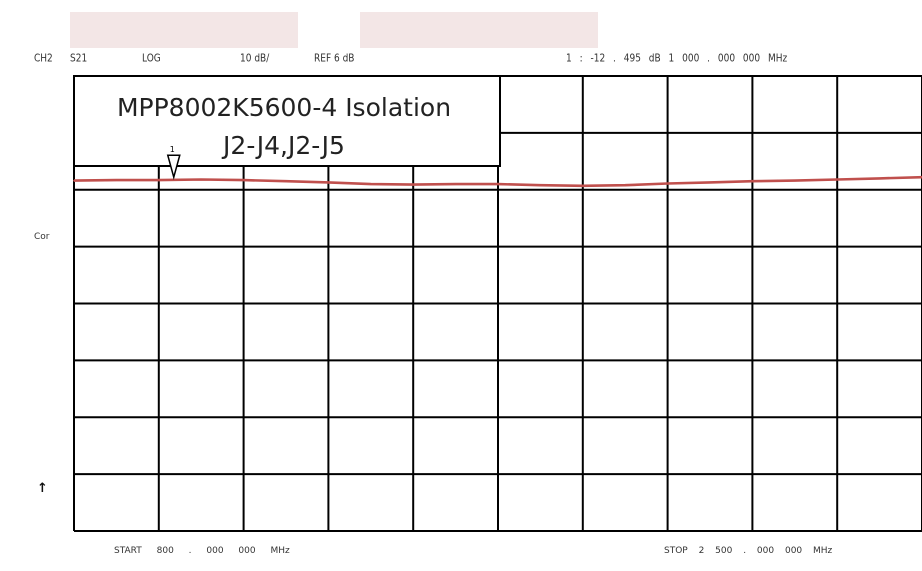  Describe the element at coordinates (202, 551) in the screenshot. I see `start-frequency-label: START 800 . 000 000 MHz` at that location.